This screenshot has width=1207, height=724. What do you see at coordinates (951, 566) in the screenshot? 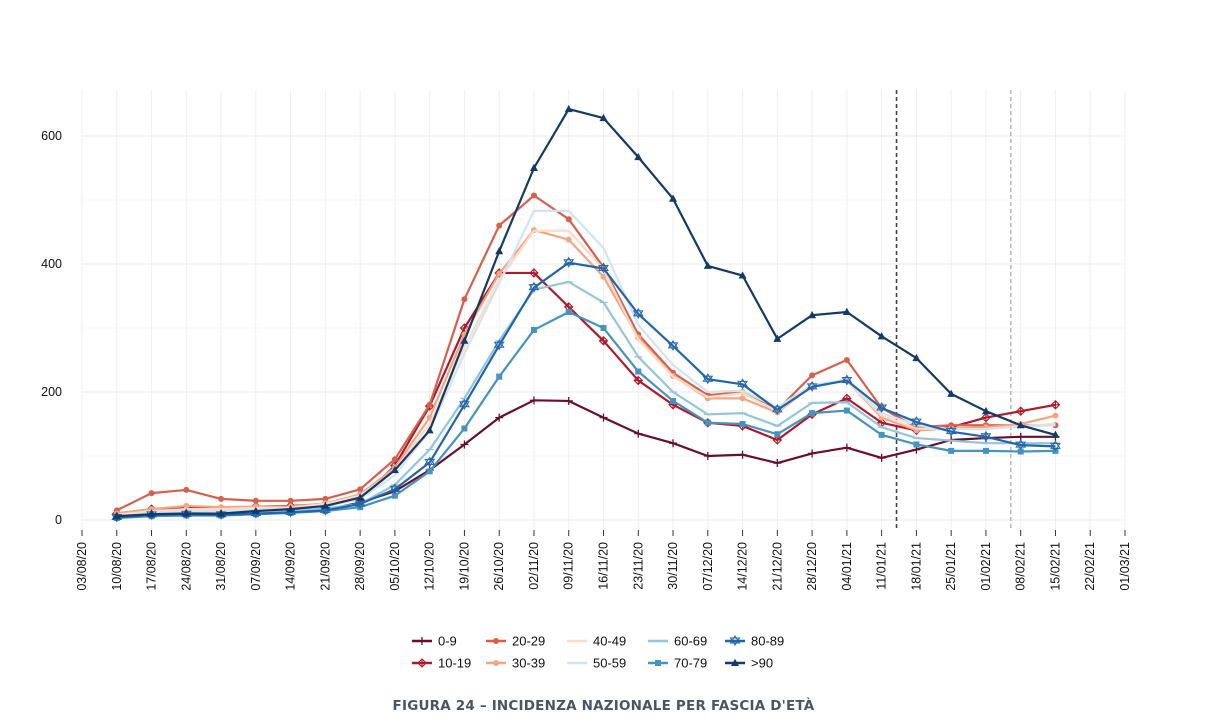
I see `x-tick-label-25: 25/01/21` at bounding box center [951, 566].